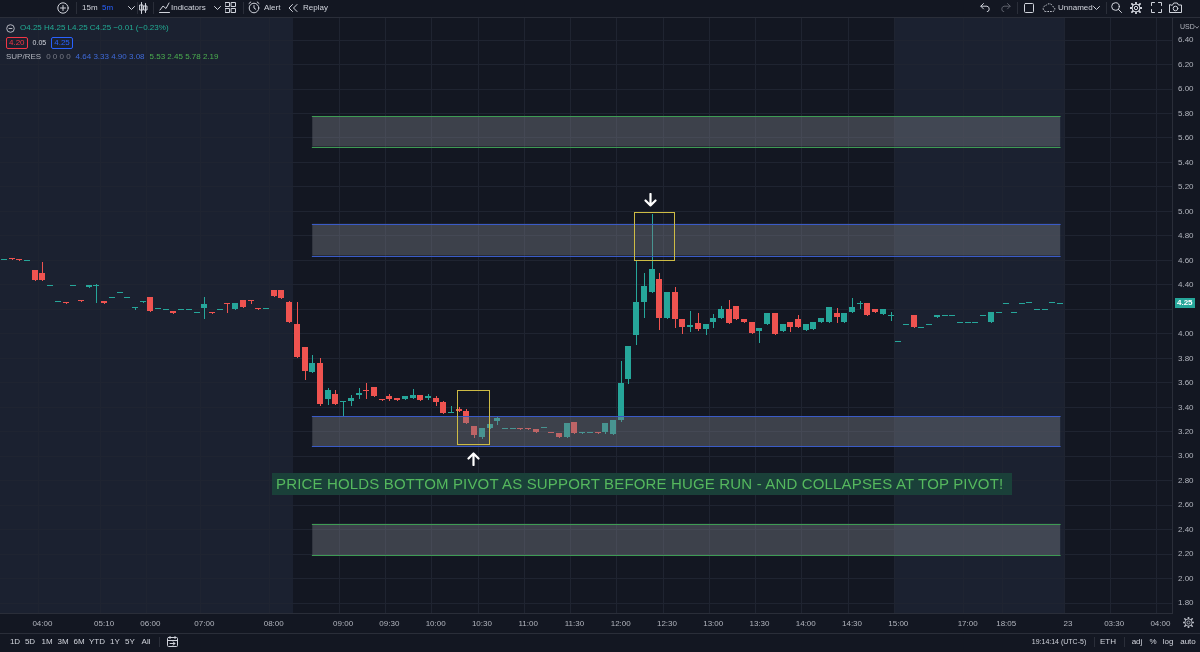 The height and width of the screenshot is (652, 1200). Describe the element at coordinates (24, 57) in the screenshot. I see `annotation: SUP/RES` at that location.